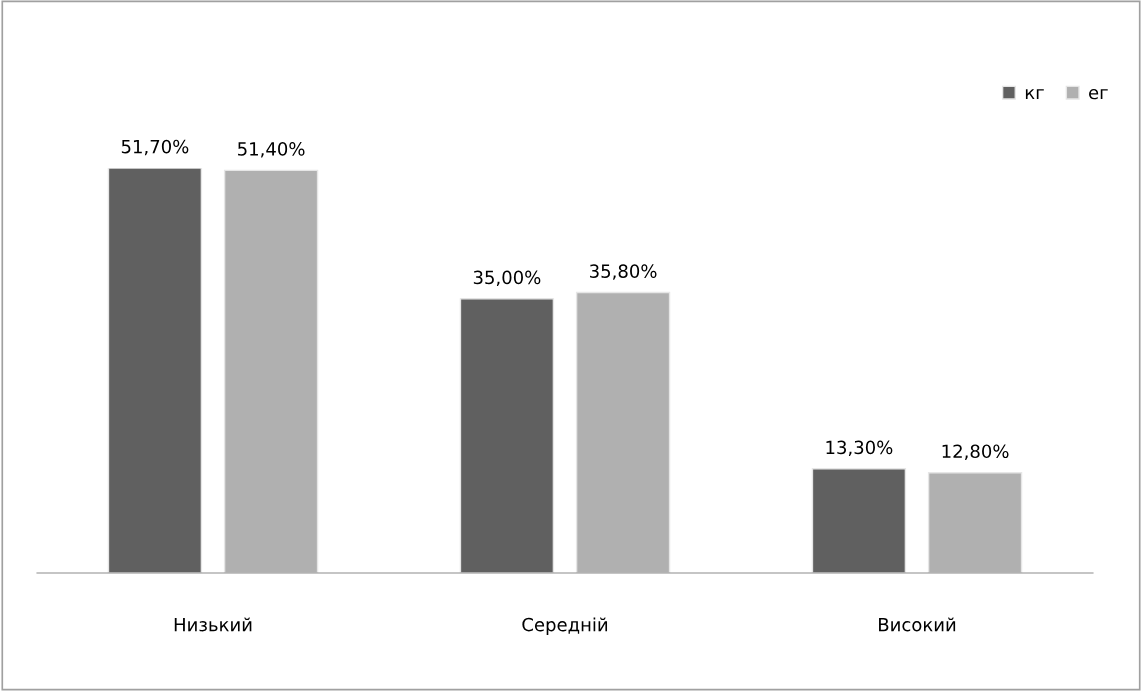 The width and height of the screenshot is (1142, 691). Describe the element at coordinates (1098, 94) in the screenshot. I see `legend-label: ег` at that location.